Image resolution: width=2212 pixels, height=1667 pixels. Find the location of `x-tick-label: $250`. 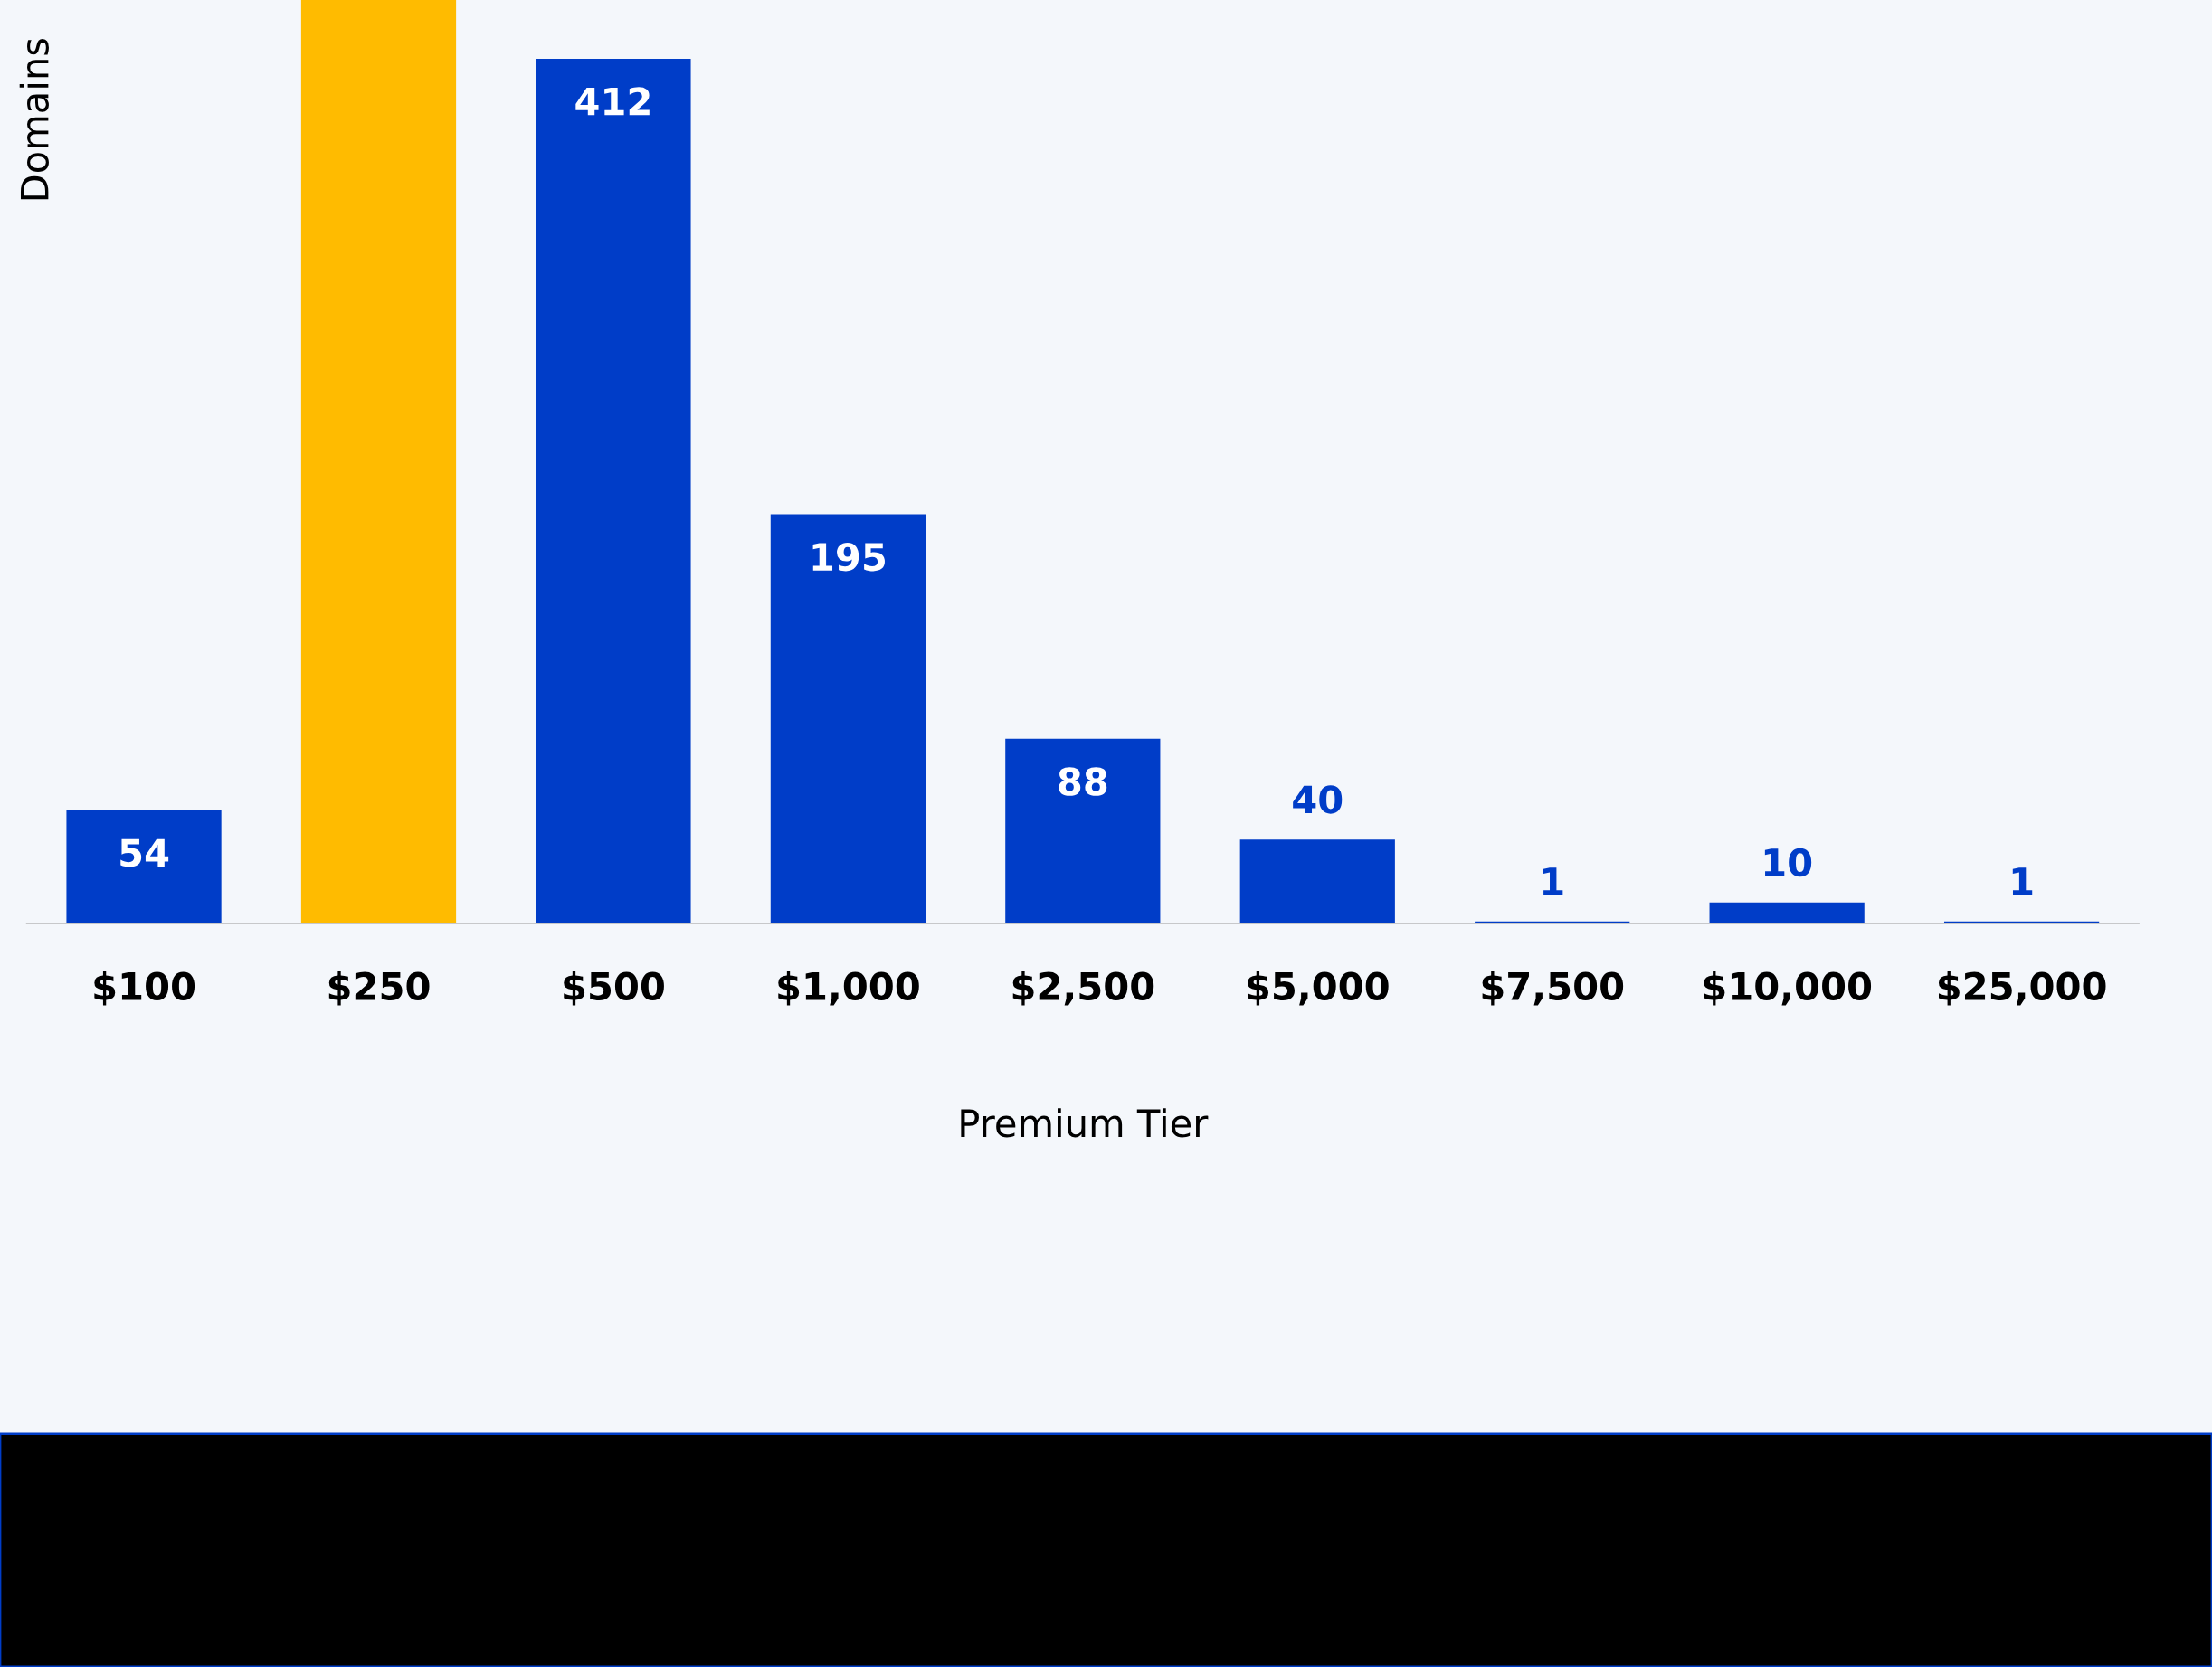

x-tick-label: $250 is located at coordinates (379, 989).